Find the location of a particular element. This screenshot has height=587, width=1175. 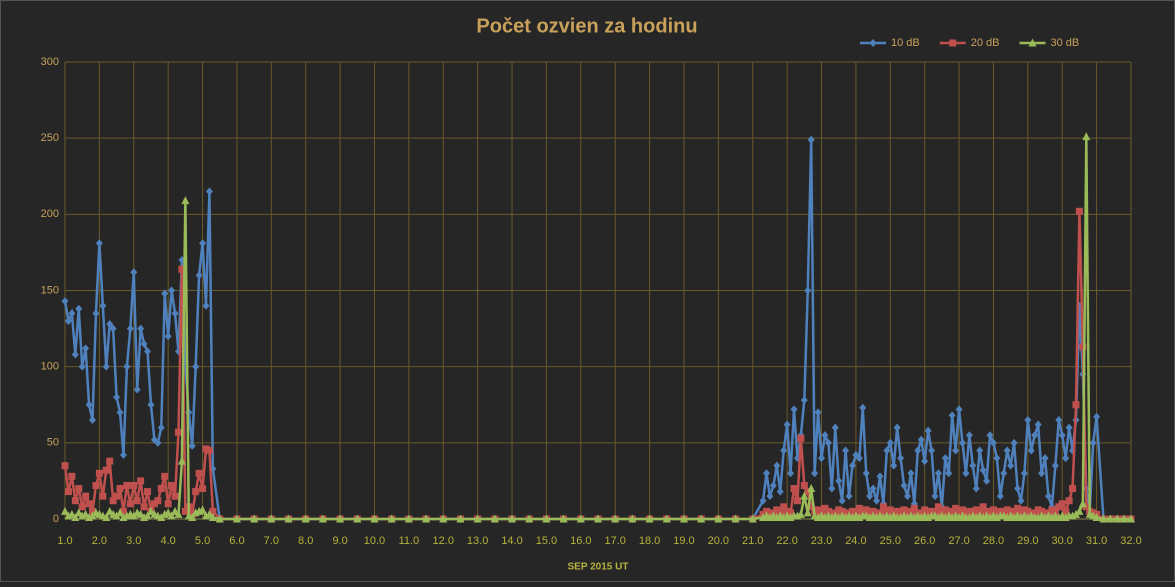

x-tick-label: 3.0 is located at coordinates (133, 541).